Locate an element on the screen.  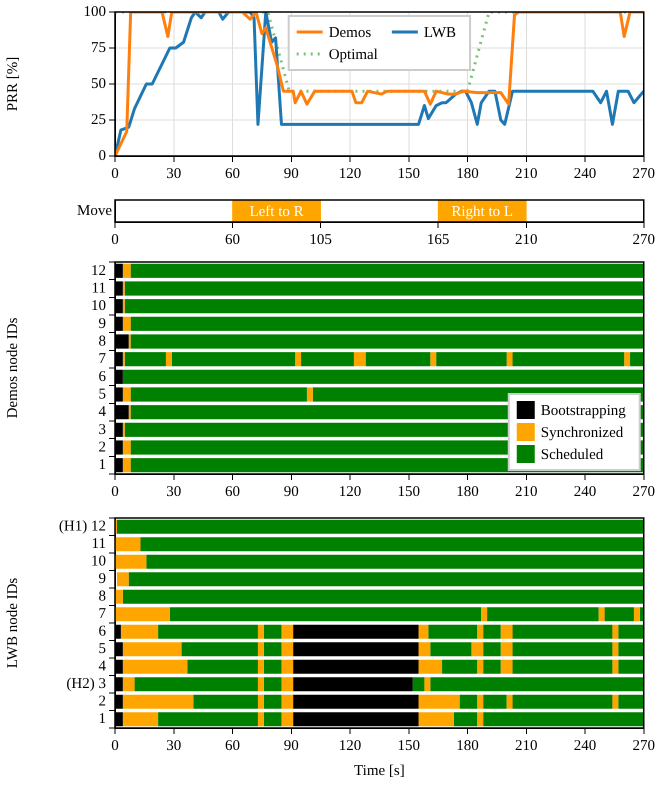
y-tick-label: 50 is located at coordinates (98, 84).